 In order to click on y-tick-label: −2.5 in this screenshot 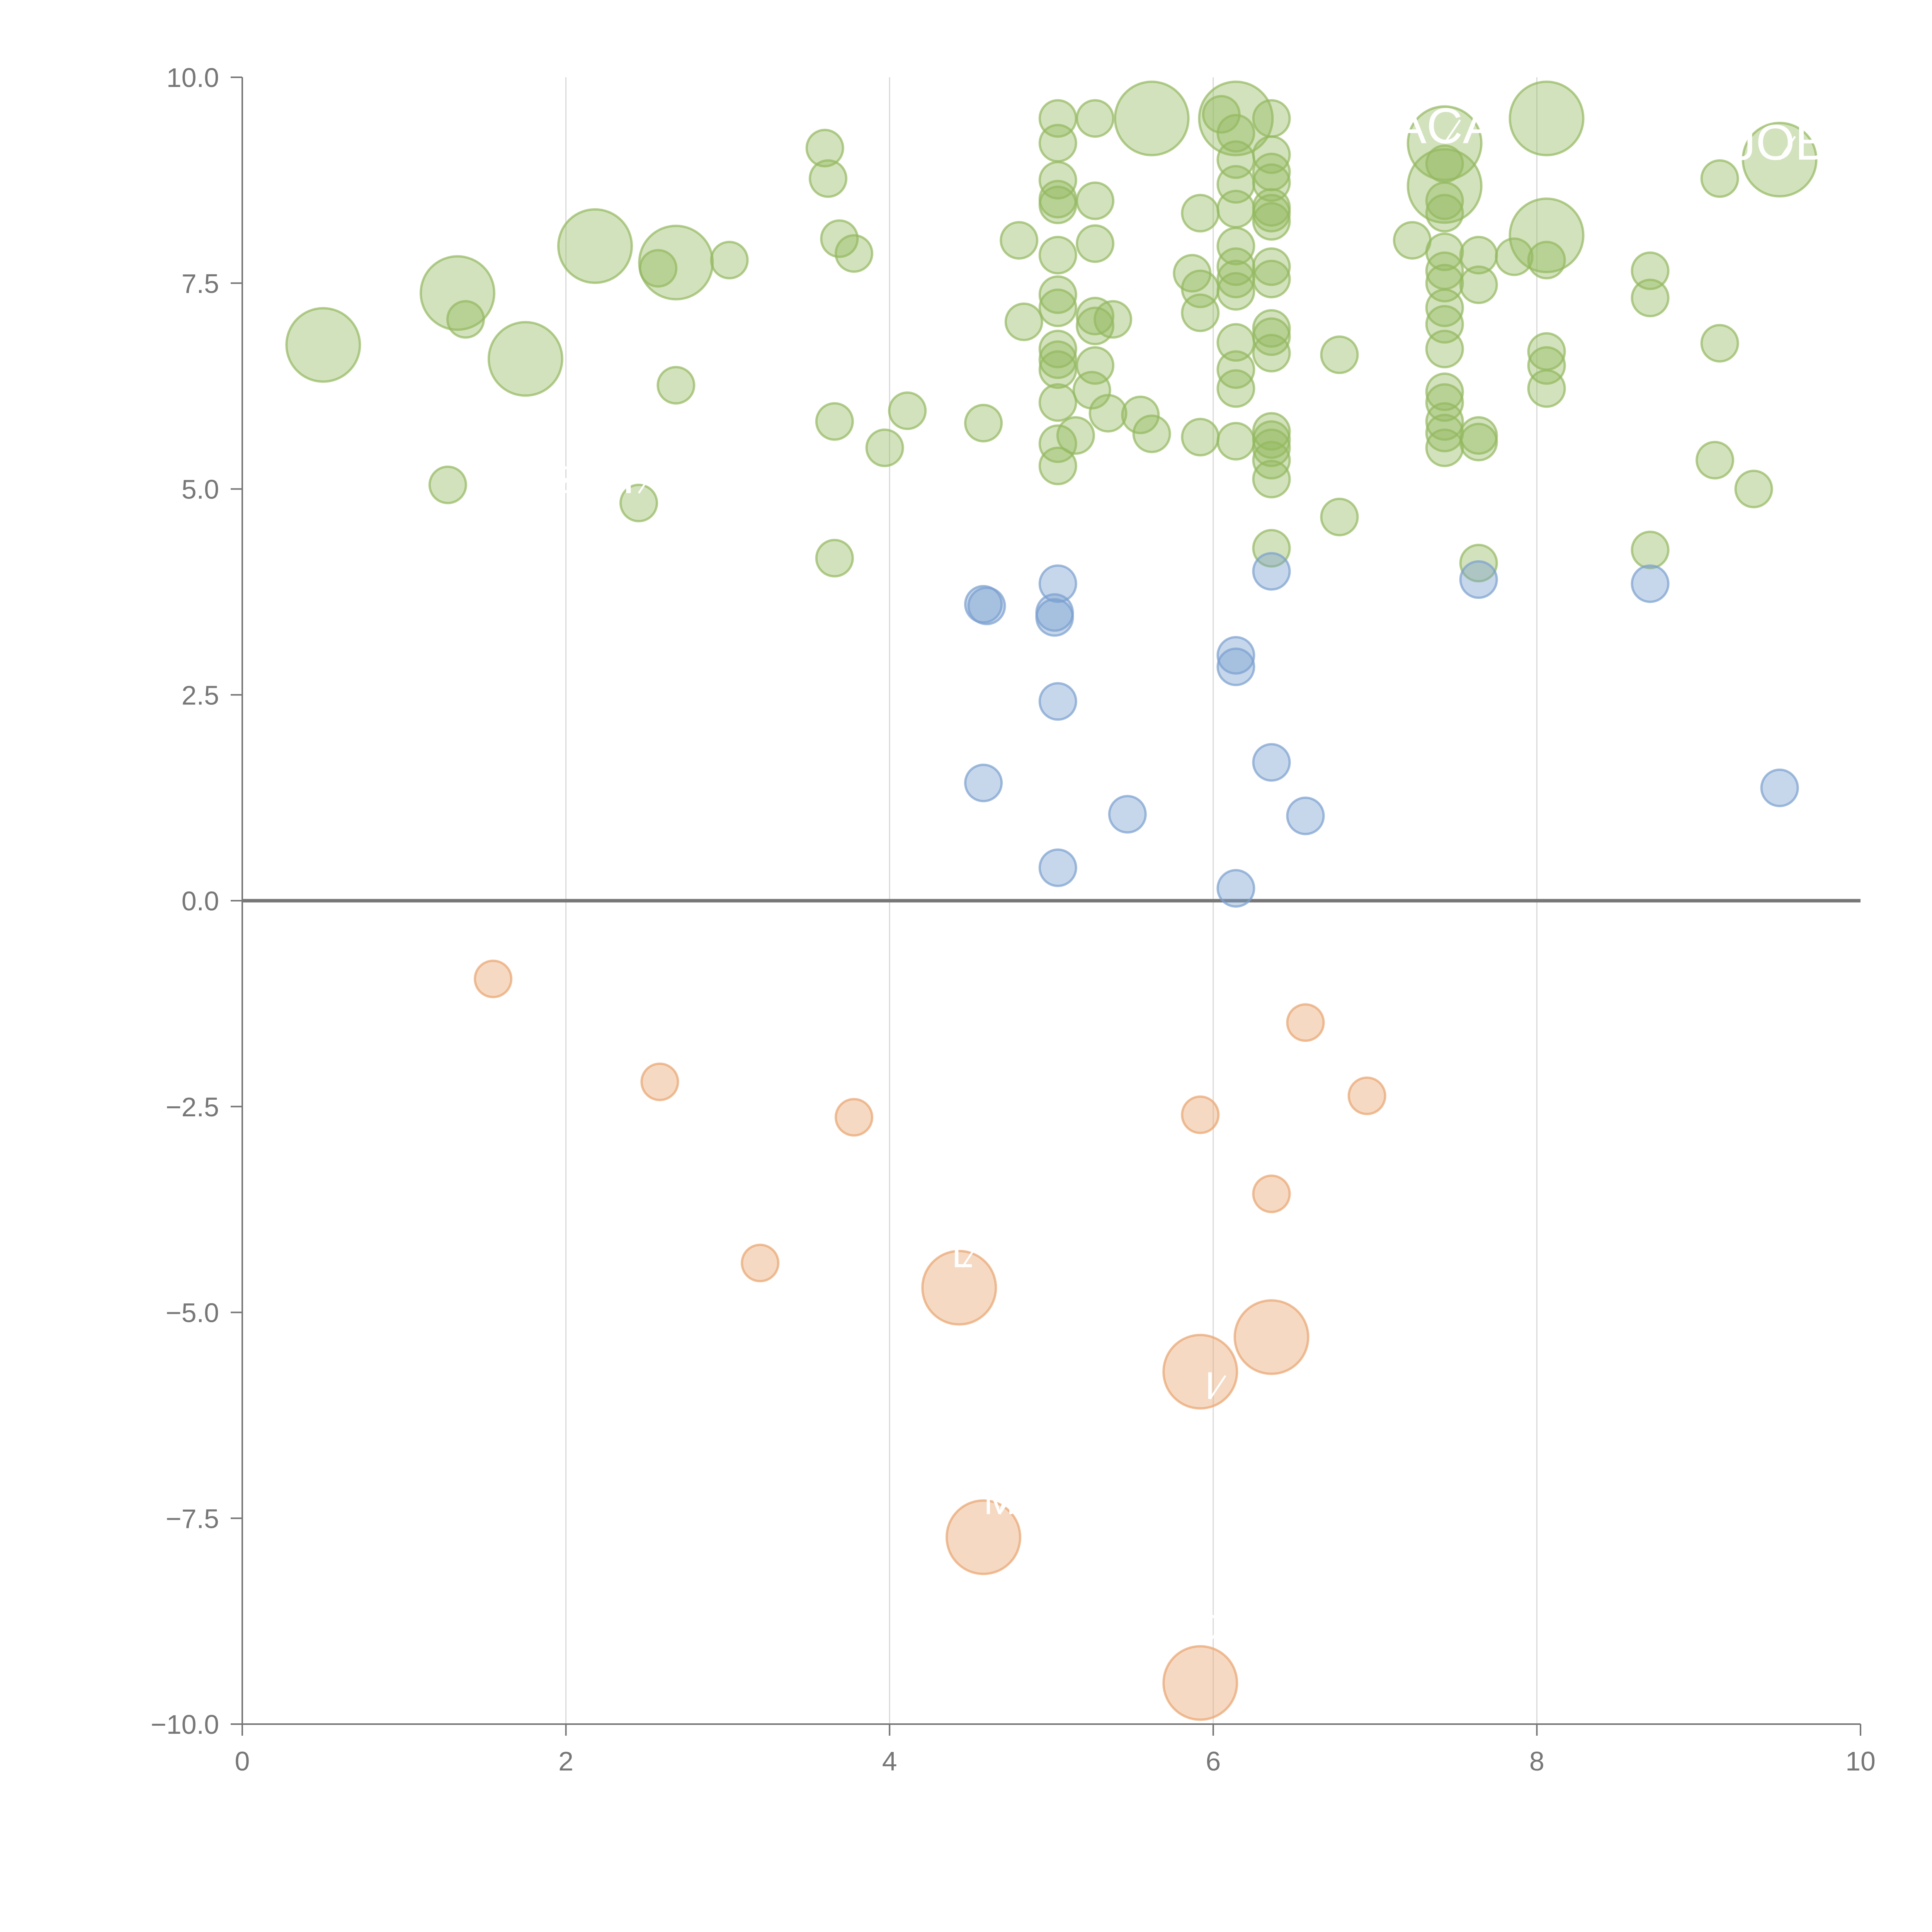, I will do `click(192, 1107)`.